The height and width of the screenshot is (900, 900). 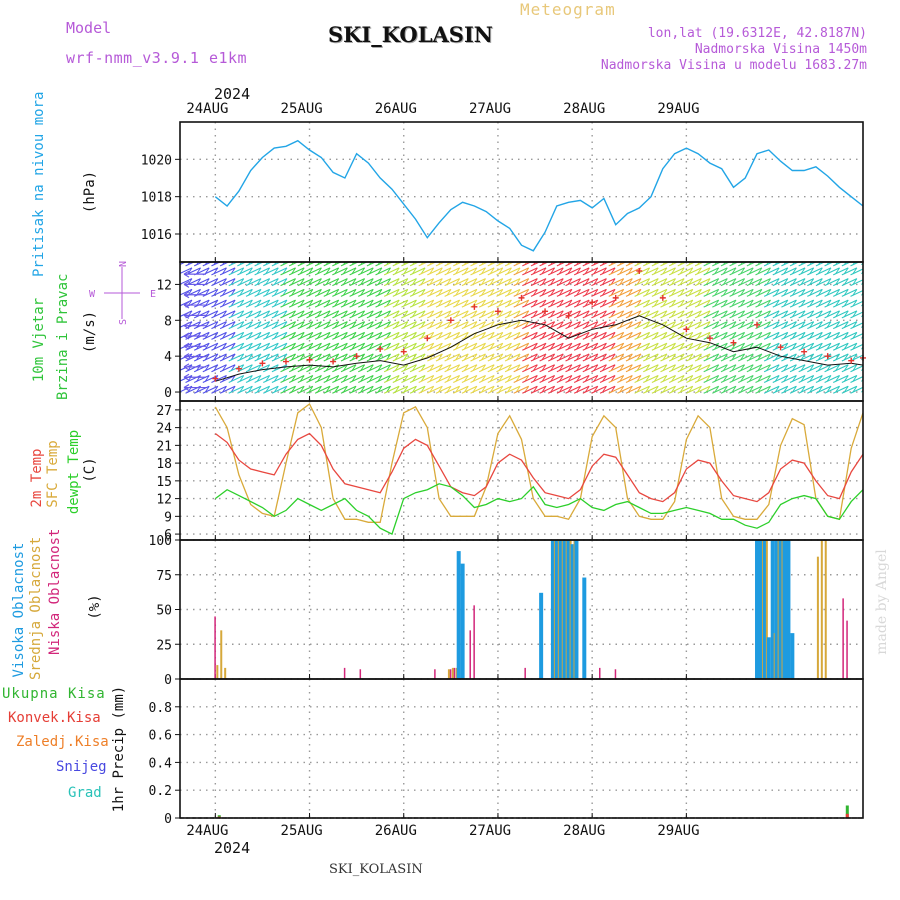 I want to click on y-tick-label: 4, so click(x=168, y=357).